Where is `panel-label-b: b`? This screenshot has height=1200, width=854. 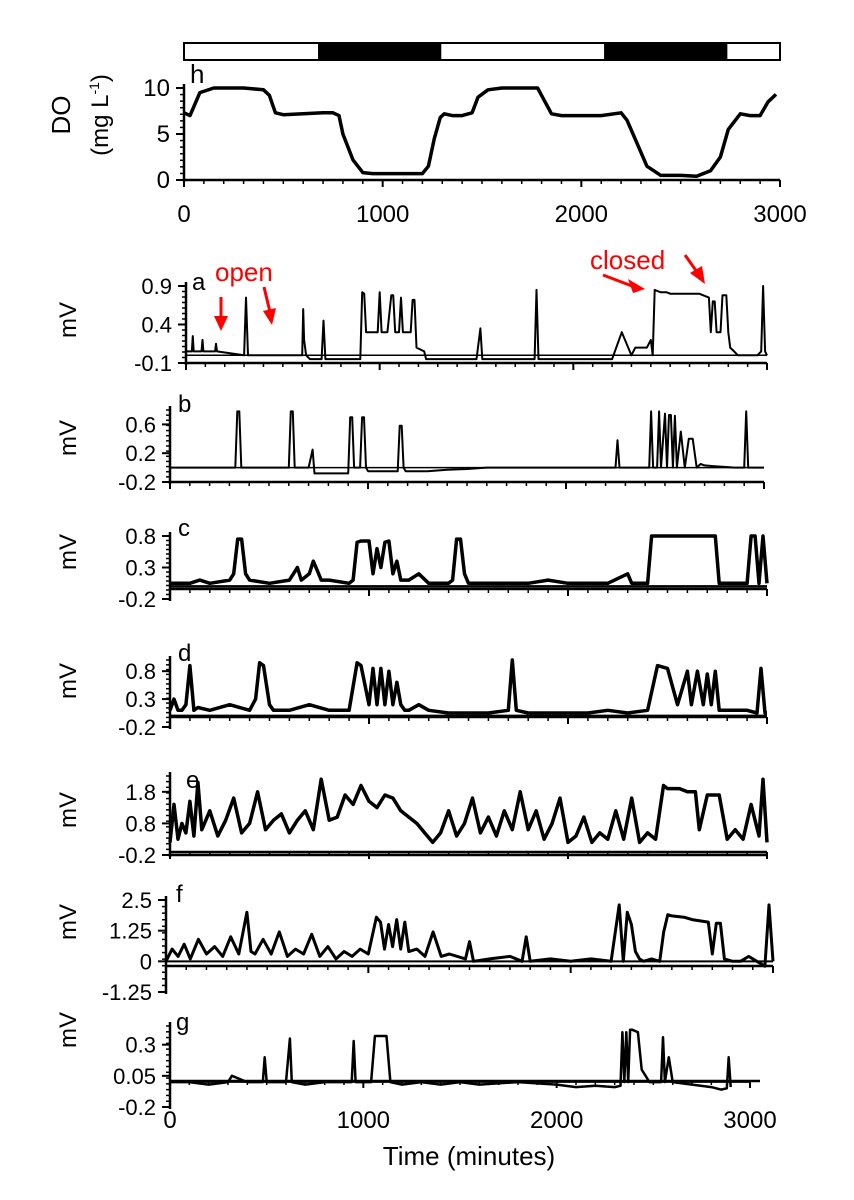 panel-label-b: b is located at coordinates (184, 404).